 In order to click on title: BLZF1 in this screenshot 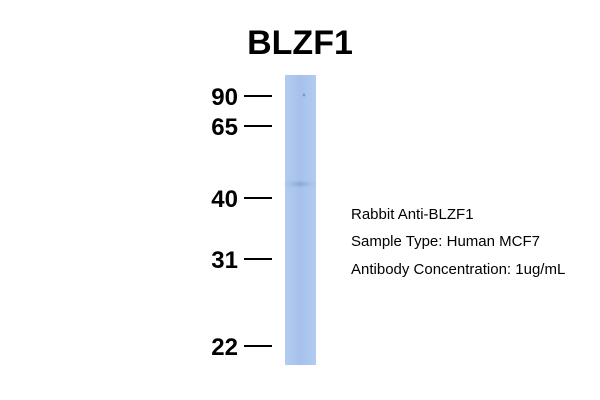, I will do `click(300, 43)`.